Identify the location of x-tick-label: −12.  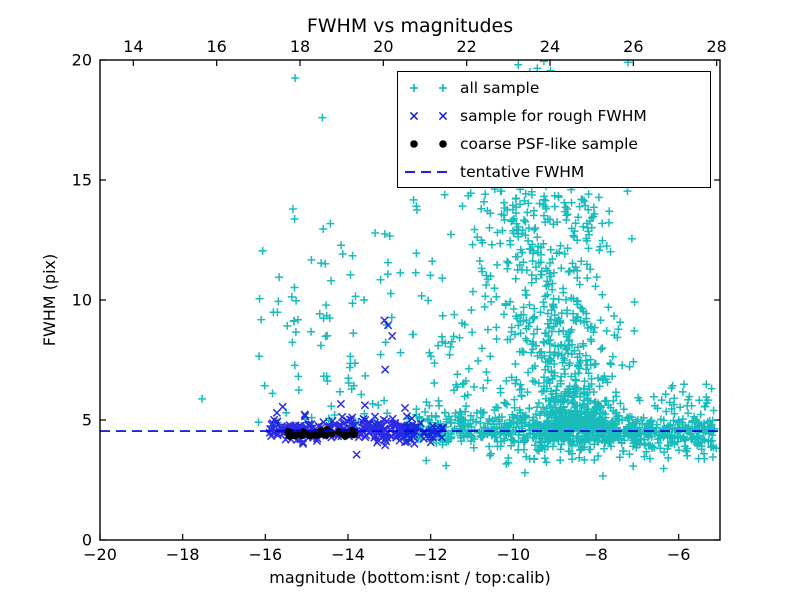
(431, 554).